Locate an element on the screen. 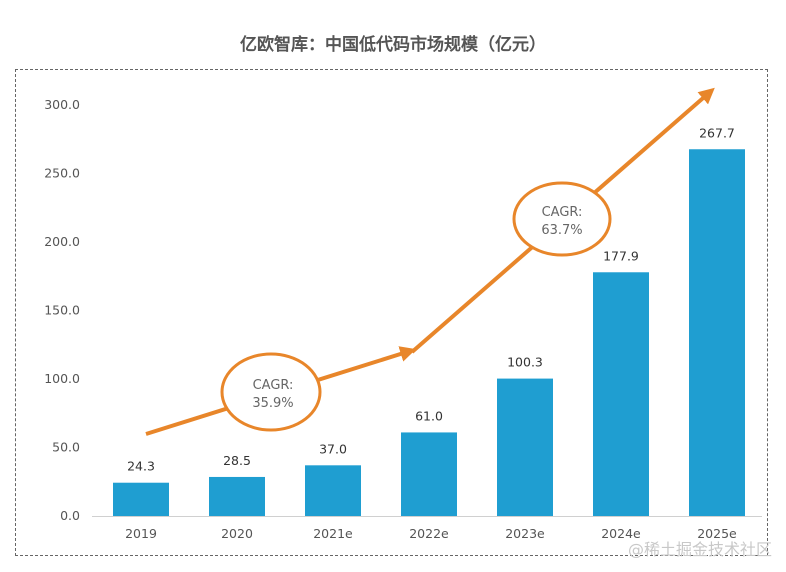 This screenshot has height=572, width=786. chart-title: 亿欧智库：中国低代码市场规模（亿元） is located at coordinates (393, 45).